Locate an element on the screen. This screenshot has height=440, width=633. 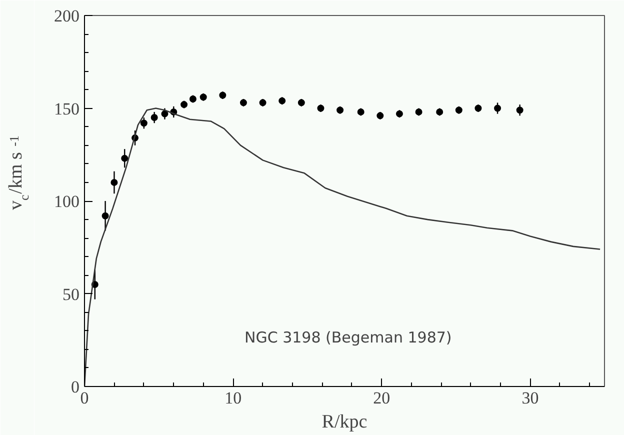
x-tick-label: 20 is located at coordinates (381, 398).